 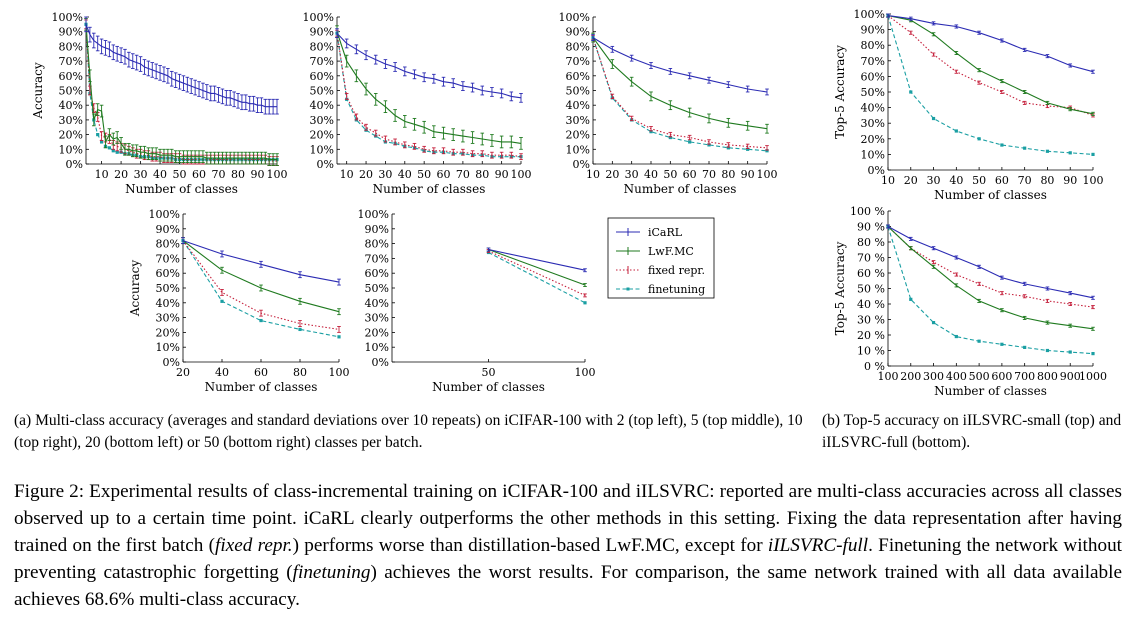 I want to click on legend-entry: fixed repr., so click(x=660, y=270).